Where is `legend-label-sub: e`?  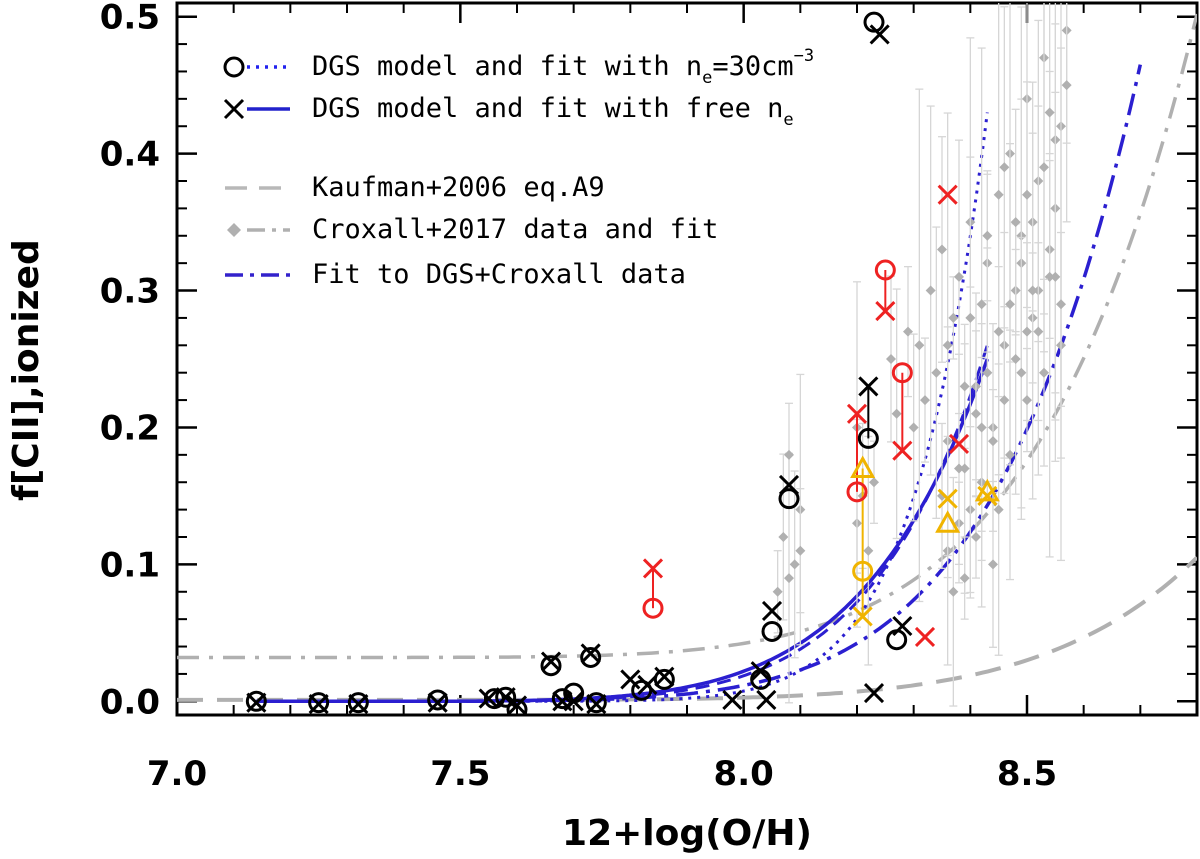 legend-label-sub: e is located at coordinates (788, 120).